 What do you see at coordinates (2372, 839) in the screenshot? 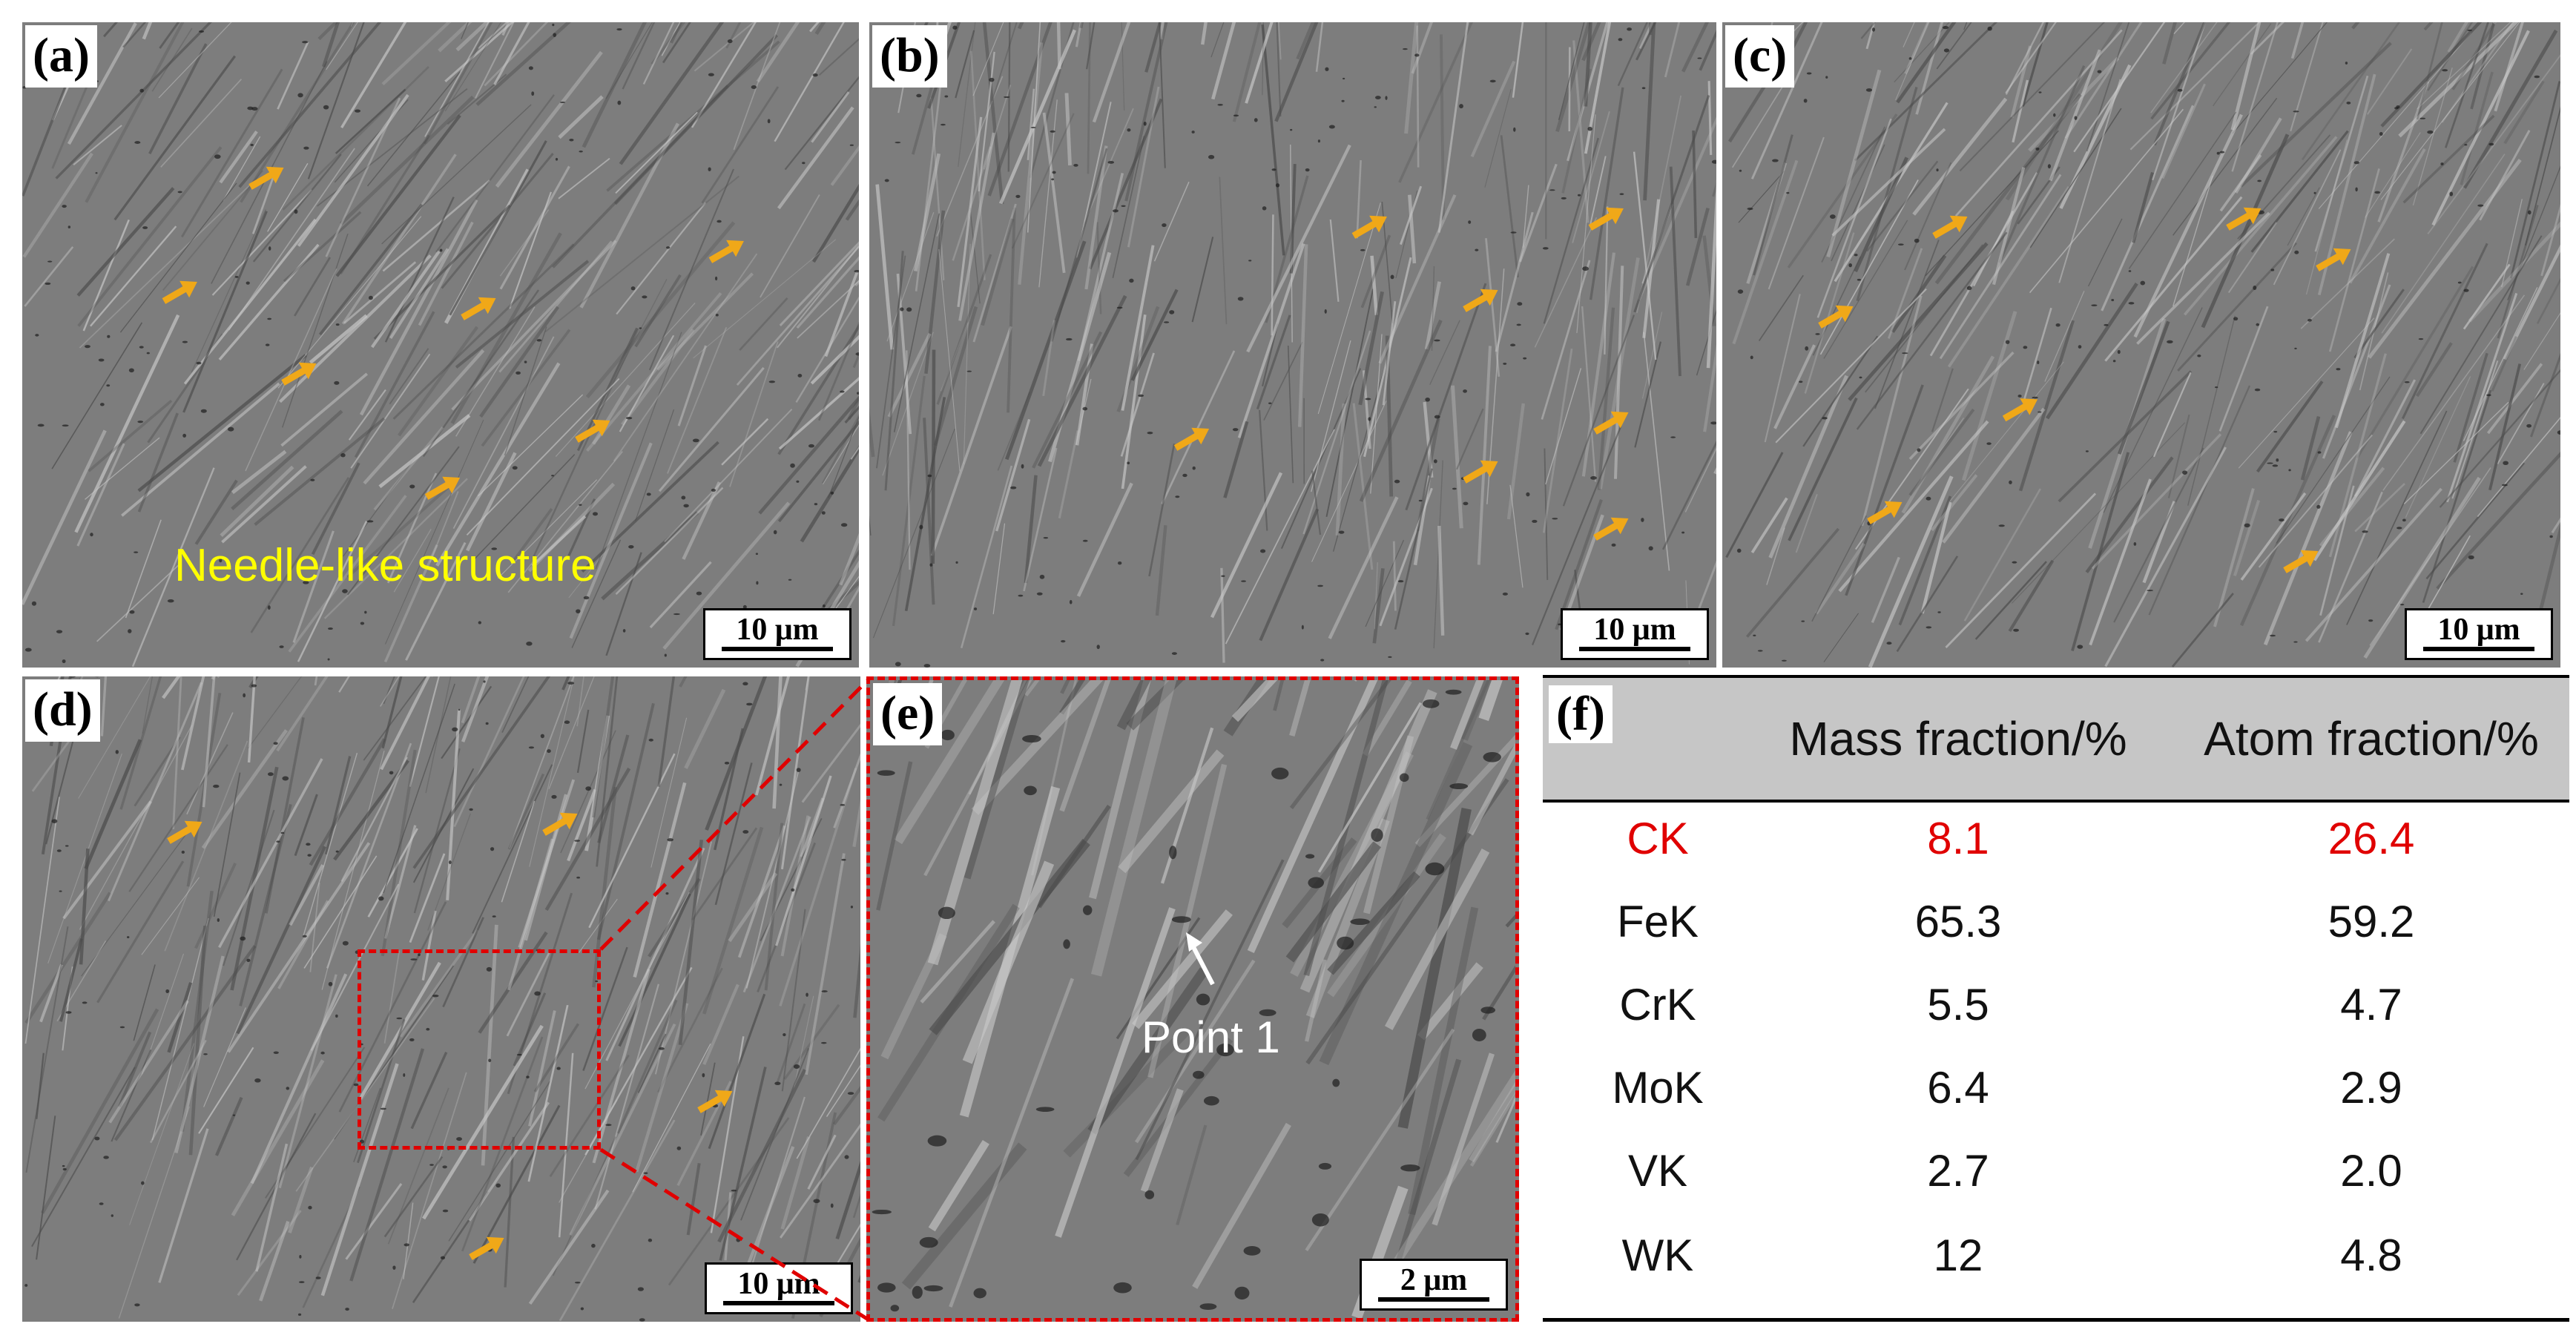
I see `atom-fraction-cell: 26.4` at bounding box center [2372, 839].